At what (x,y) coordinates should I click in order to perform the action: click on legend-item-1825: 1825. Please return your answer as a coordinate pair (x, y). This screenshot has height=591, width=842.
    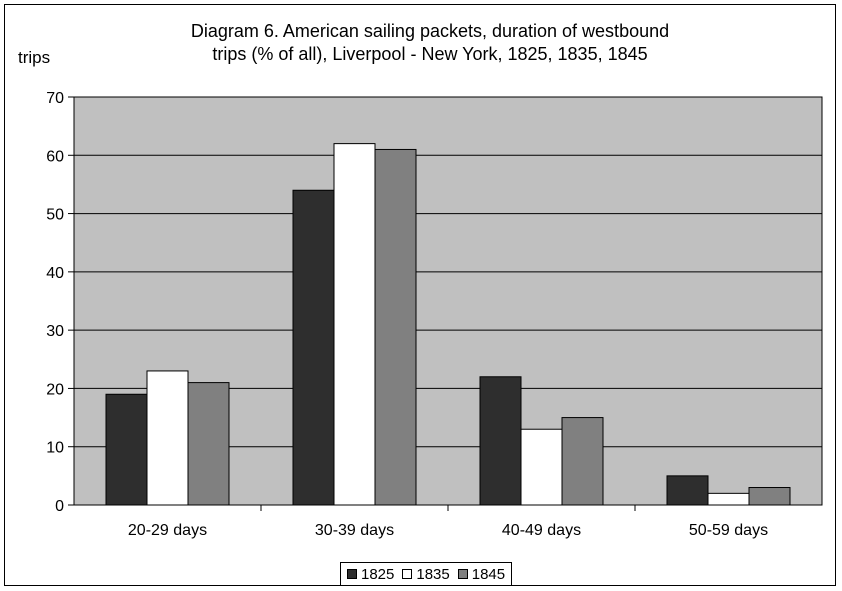
    Looking at the image, I should click on (370, 574).